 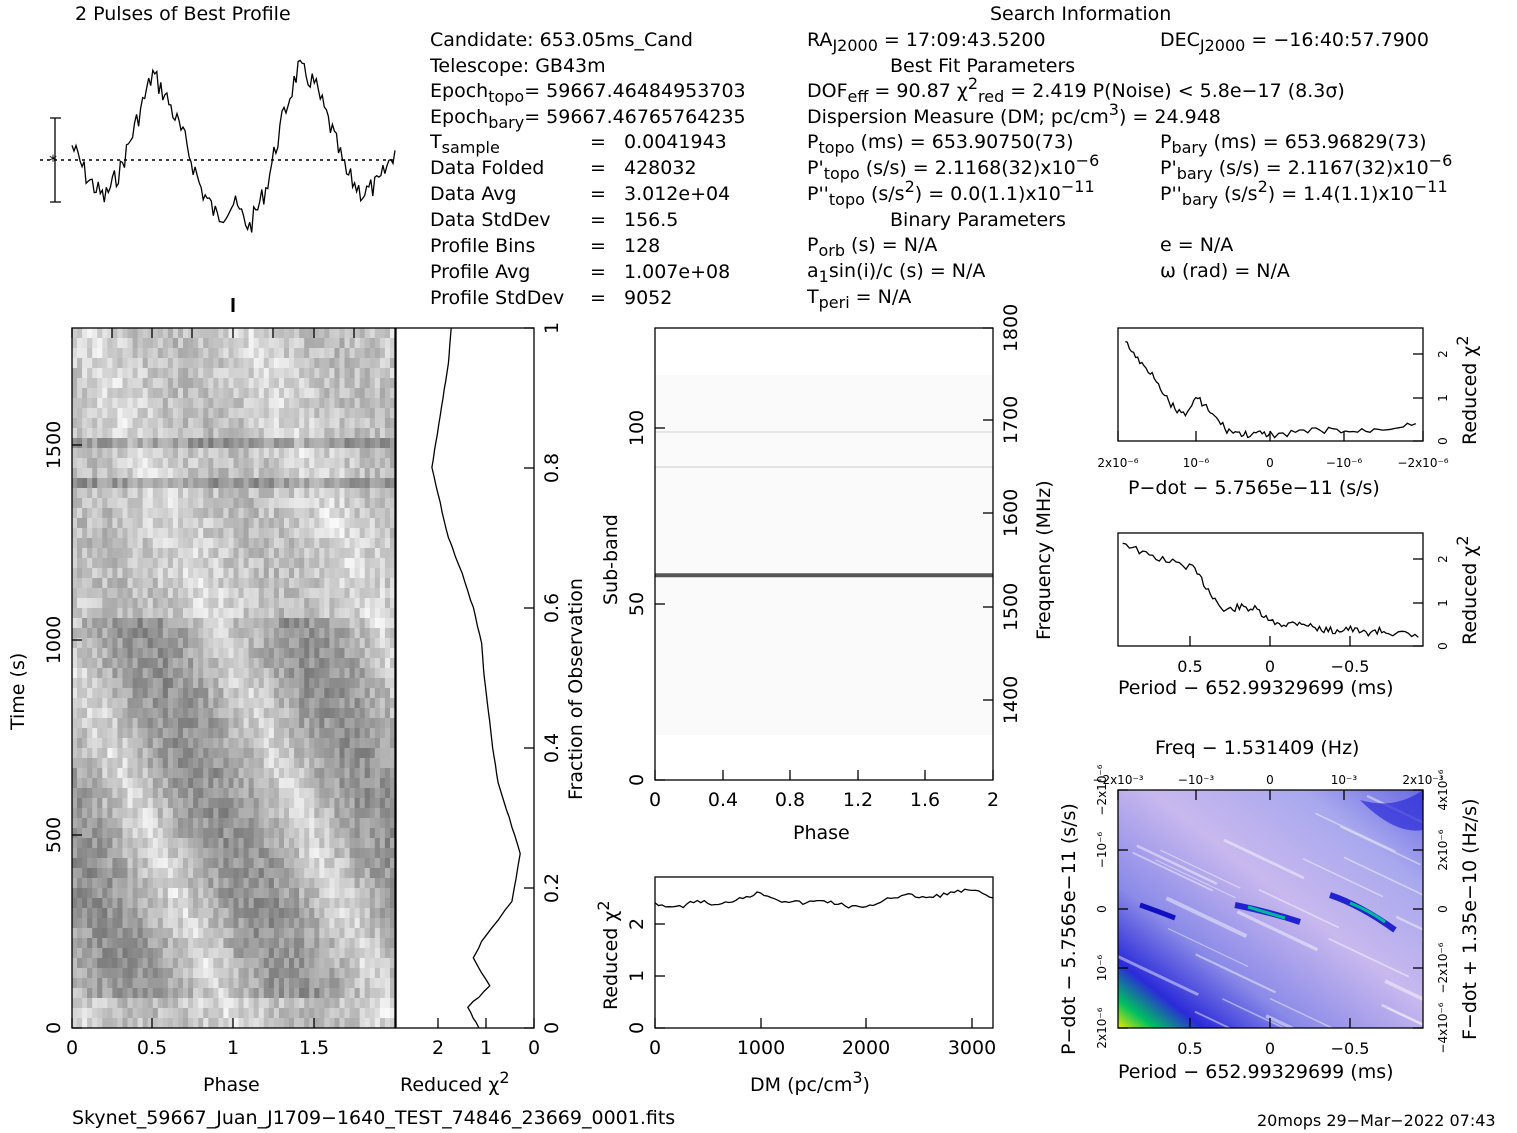 I want to click on pd-x-tick-label: 2x10⁻⁶, so click(x=1117, y=463).